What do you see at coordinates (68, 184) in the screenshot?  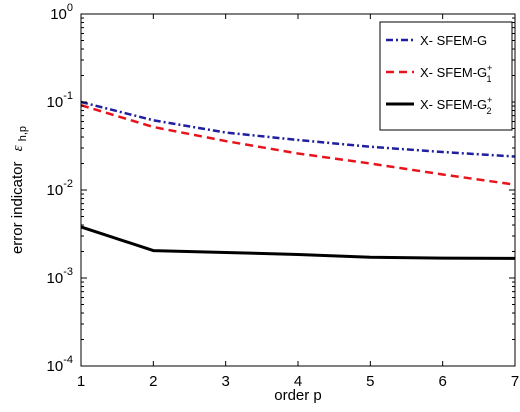 I see `y-tick-exponent: -2` at bounding box center [68, 184].